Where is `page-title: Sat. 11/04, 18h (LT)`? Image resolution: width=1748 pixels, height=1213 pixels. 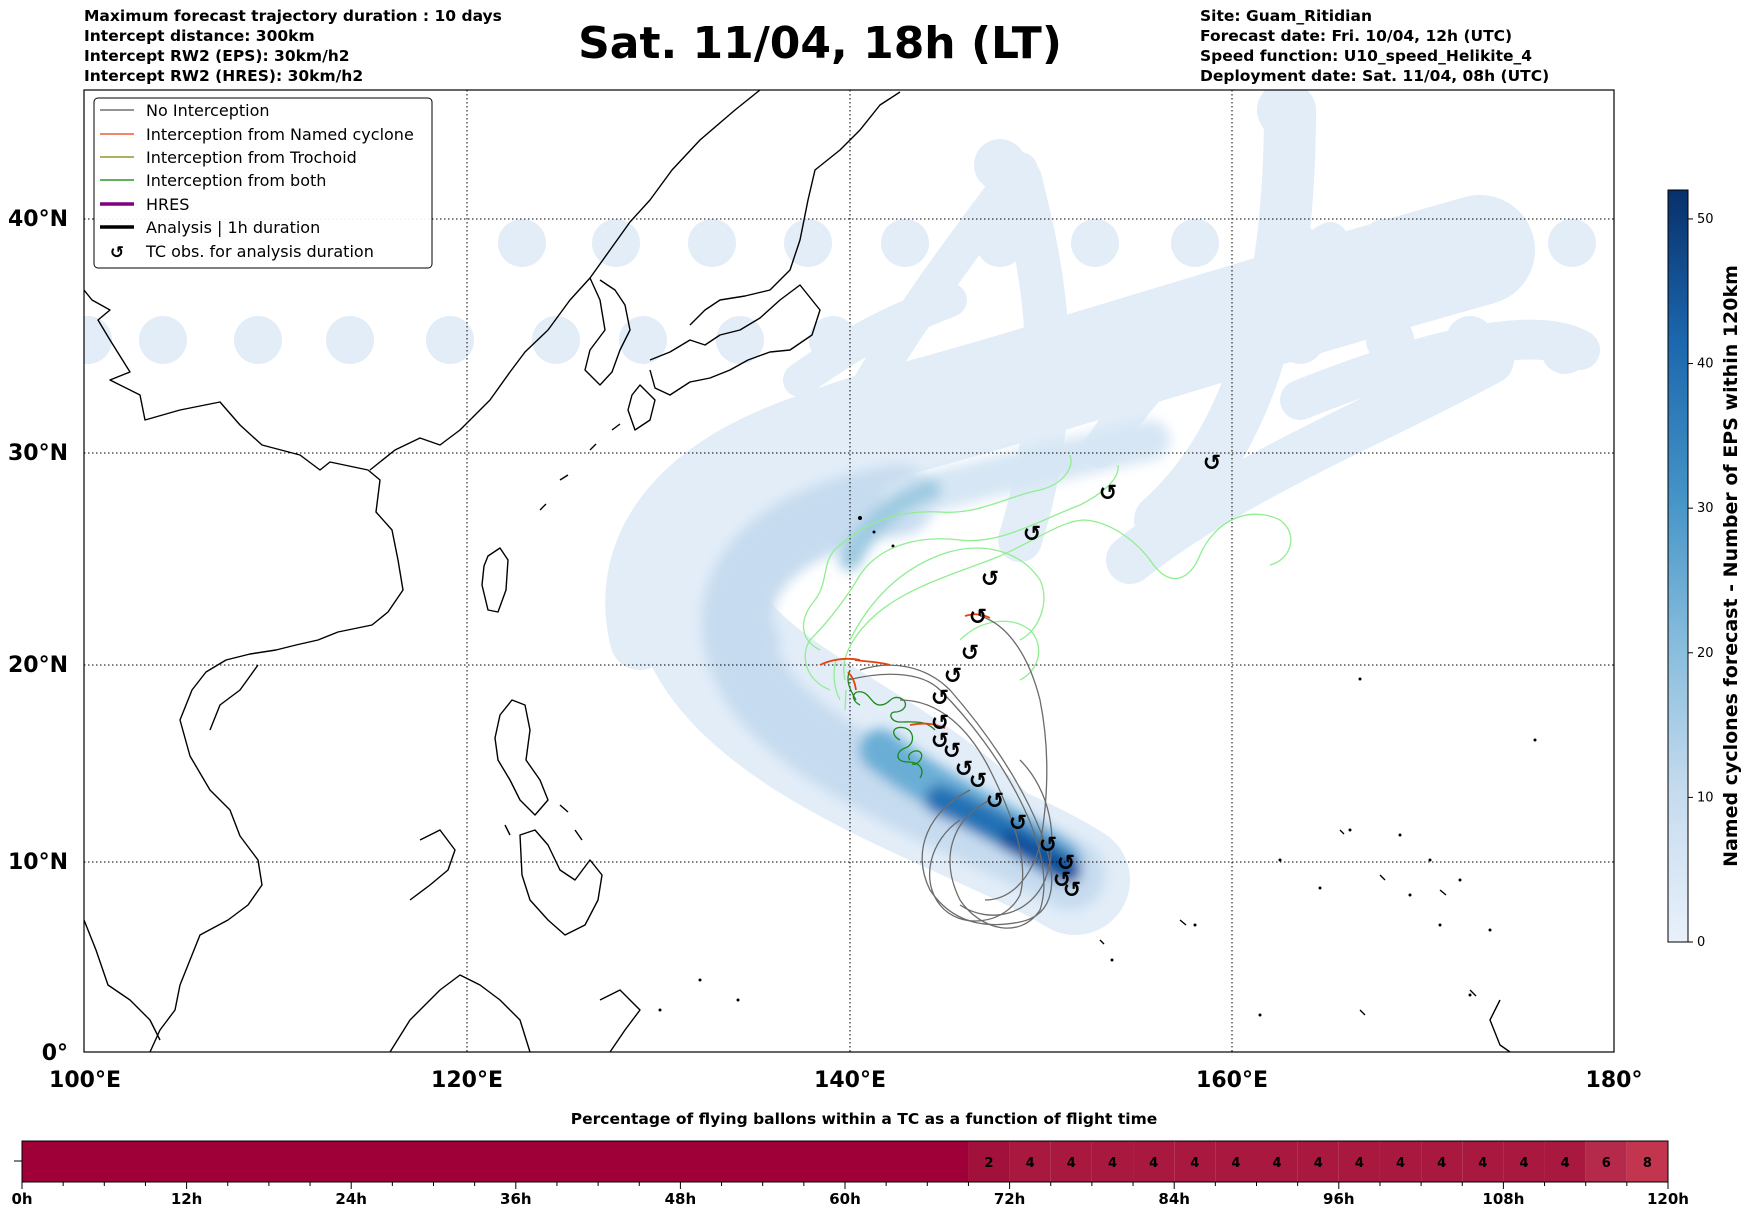
page-title: Sat. 11/04, 18h (LT) is located at coordinates (820, 43).